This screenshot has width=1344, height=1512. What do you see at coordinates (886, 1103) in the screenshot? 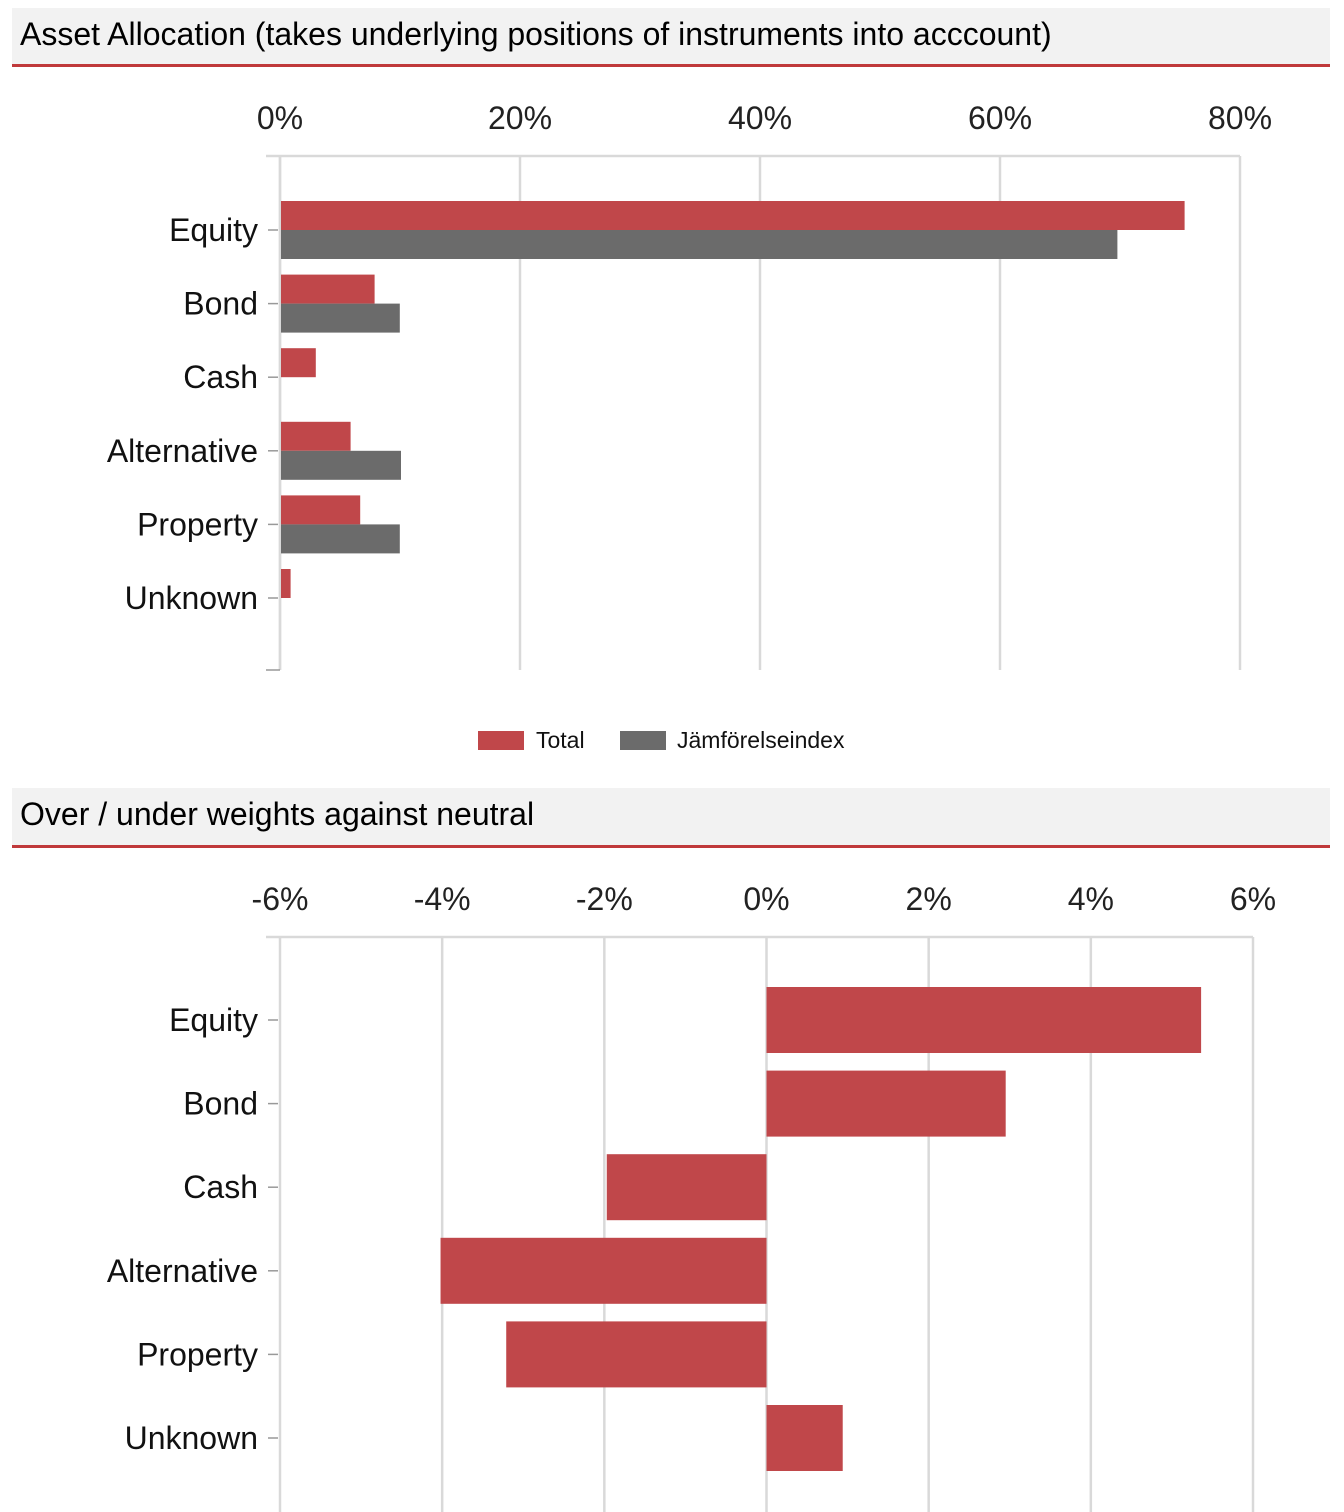
I see `bar-bond` at bounding box center [886, 1103].